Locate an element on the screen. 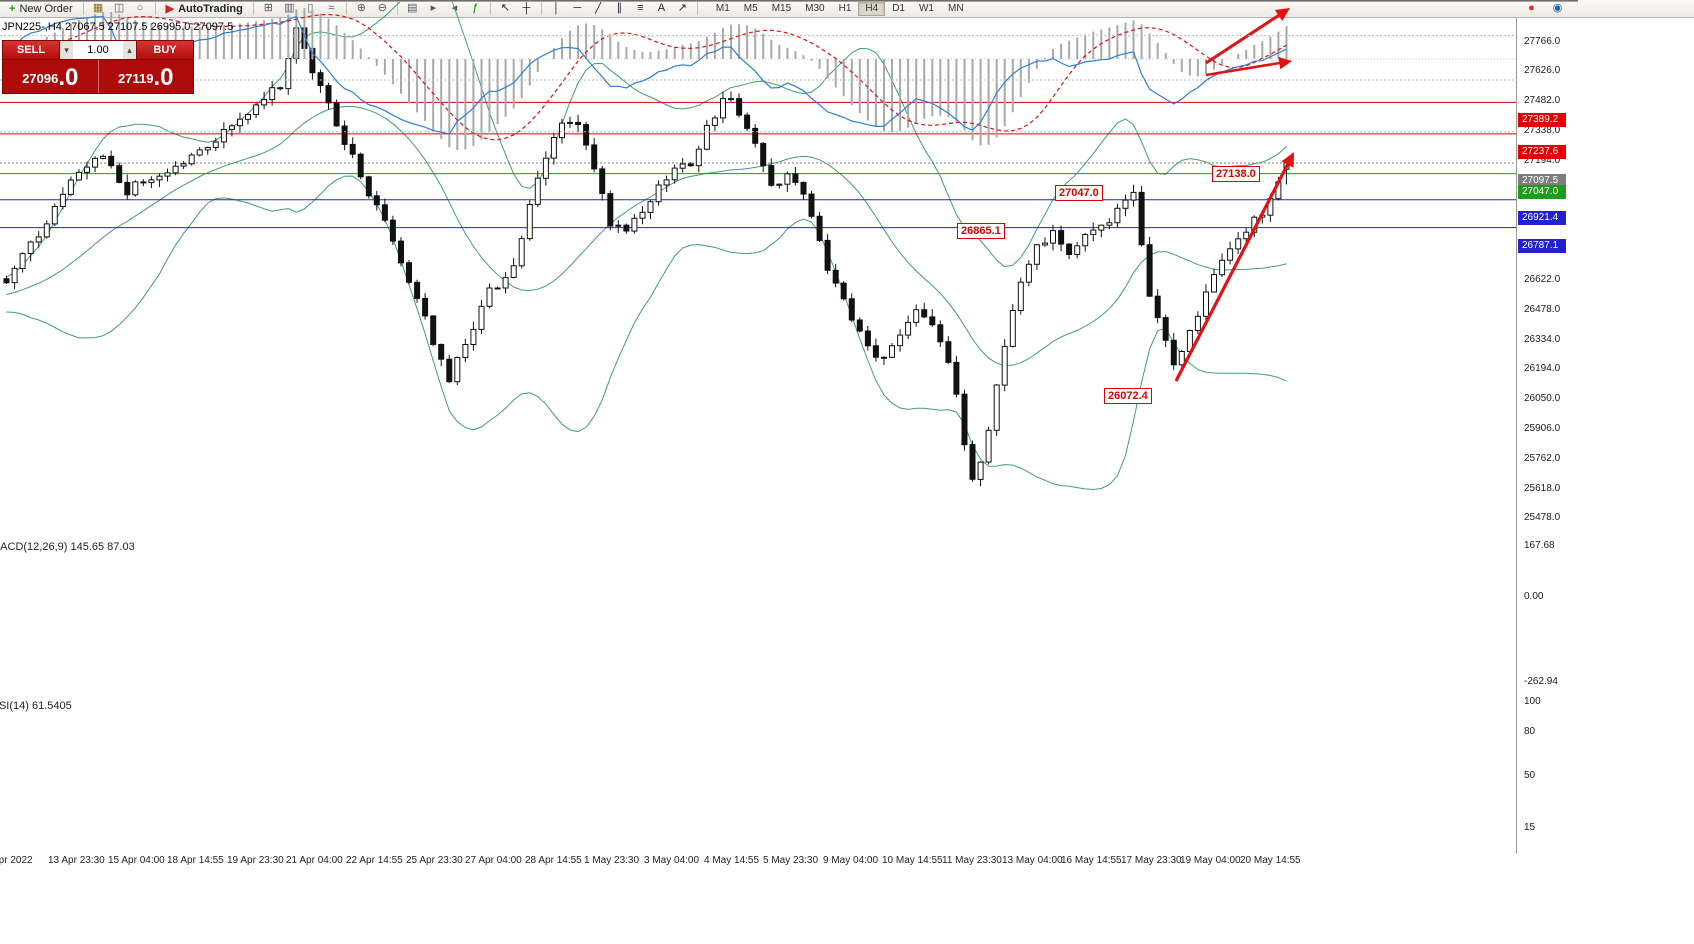 The image size is (1694, 944). macd-panel-canvas is located at coordinates (758, 78).